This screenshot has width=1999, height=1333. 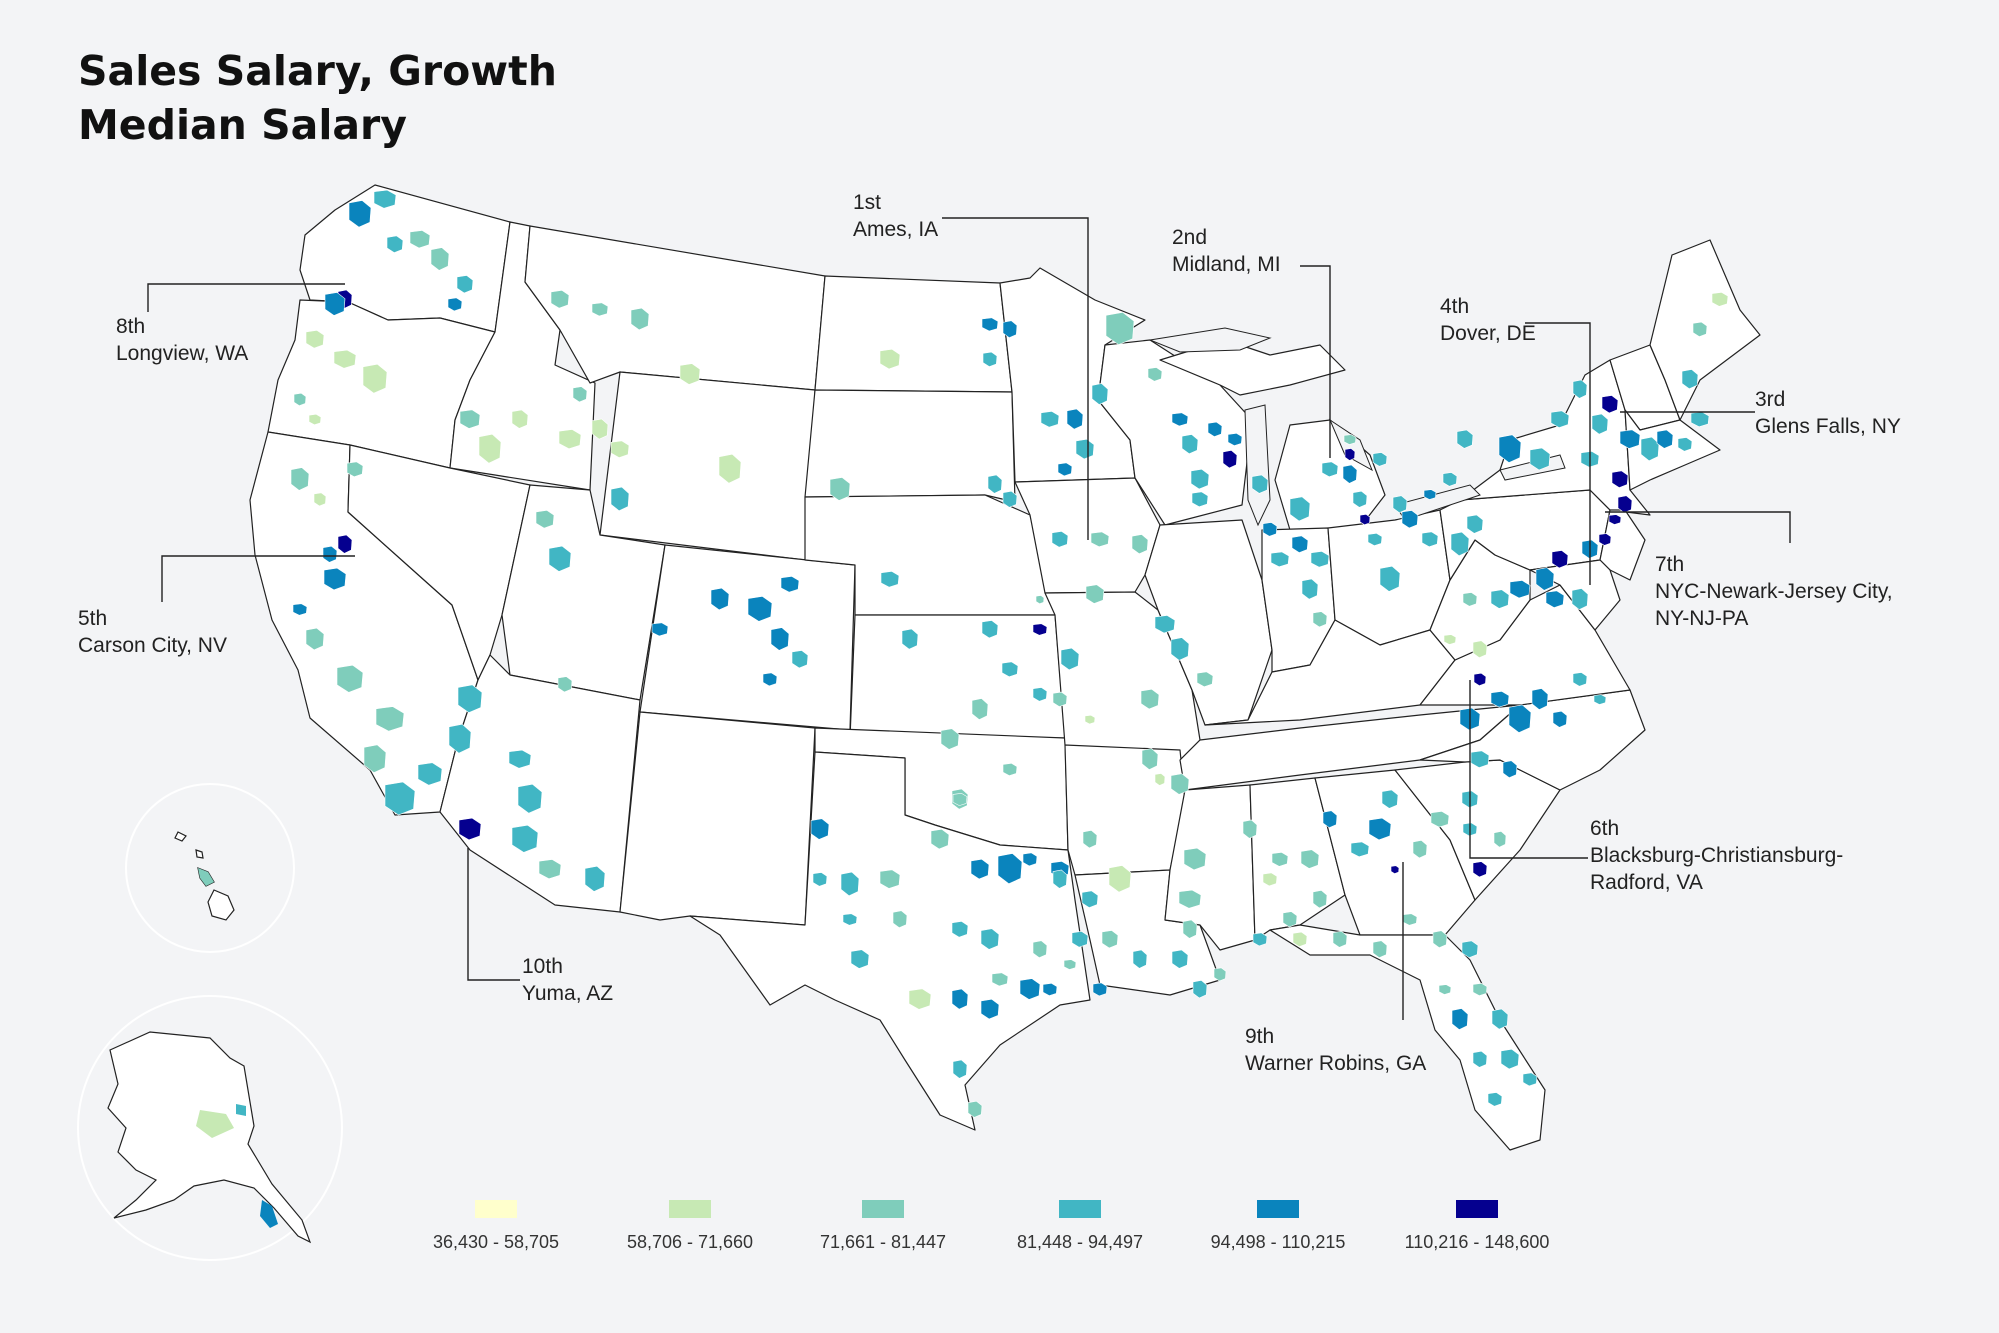 I want to click on map-title: Sales Salary, Growth Median Salary, so click(x=317, y=98).